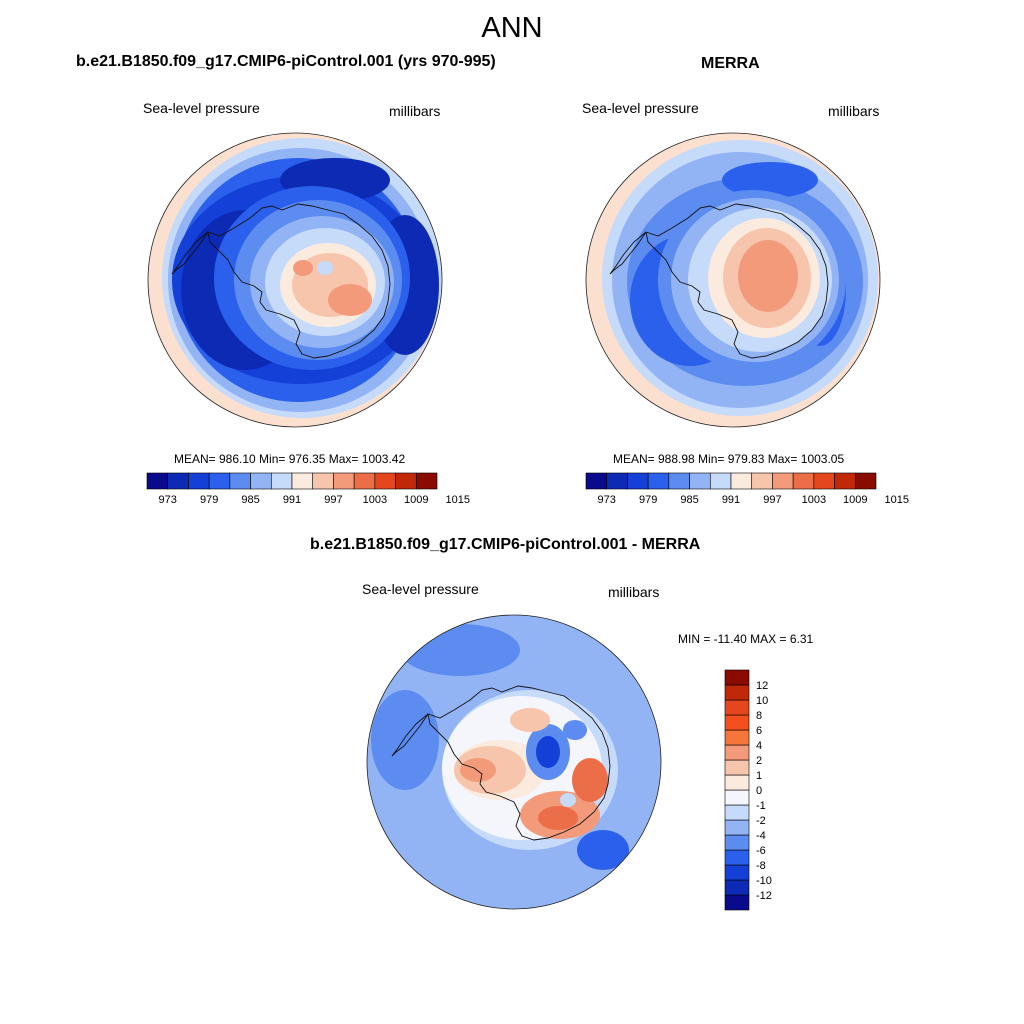  Describe the element at coordinates (295, 280) in the screenshot. I see `panel1-map` at that location.